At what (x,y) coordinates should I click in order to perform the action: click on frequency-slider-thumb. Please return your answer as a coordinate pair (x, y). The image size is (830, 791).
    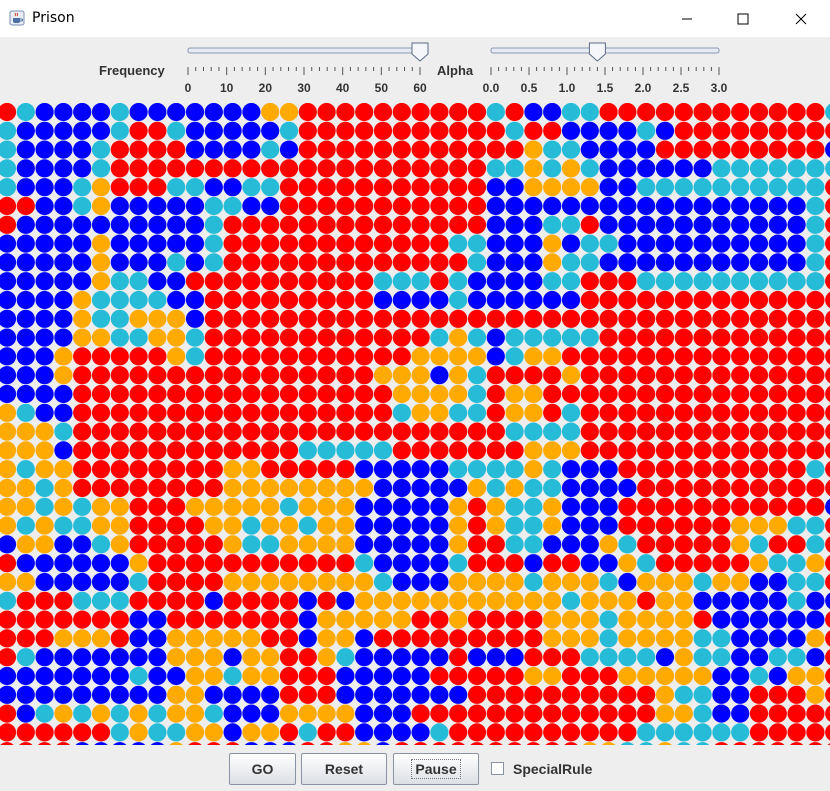
    Looking at the image, I should click on (420, 52).